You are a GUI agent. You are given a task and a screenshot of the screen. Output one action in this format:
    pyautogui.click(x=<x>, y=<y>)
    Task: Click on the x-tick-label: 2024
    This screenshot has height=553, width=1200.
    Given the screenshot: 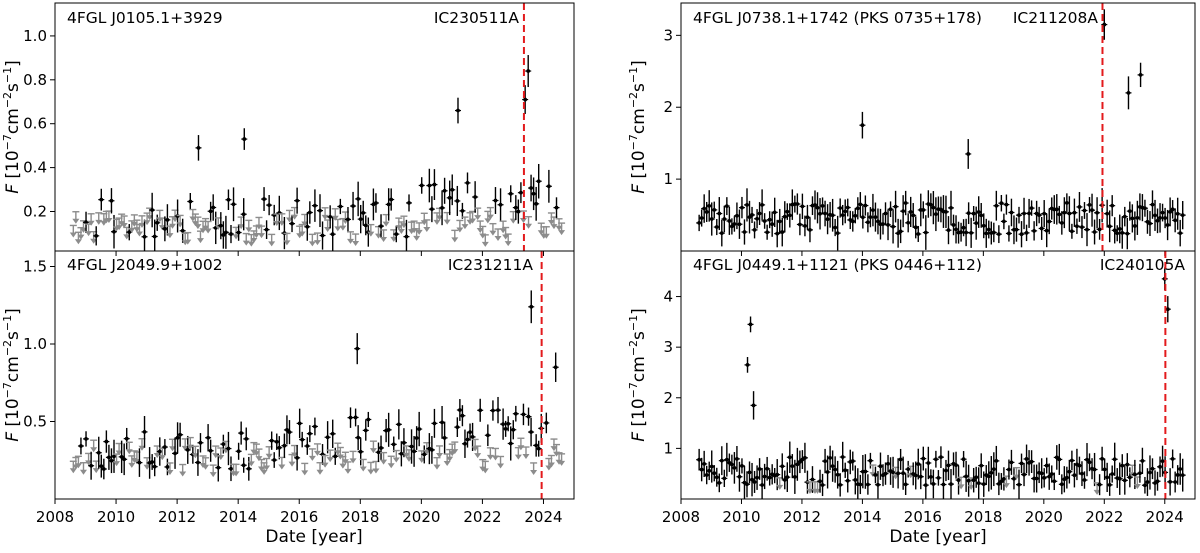 What is the action you would take?
    pyautogui.click(x=543, y=517)
    